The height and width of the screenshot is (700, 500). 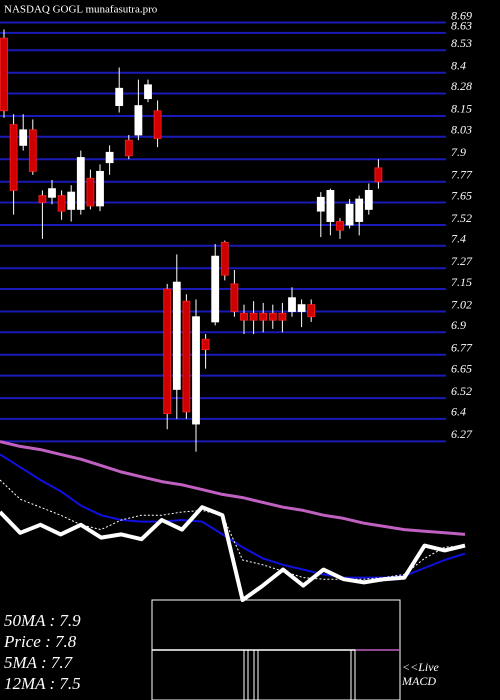 What do you see at coordinates (461, 129) in the screenshot?
I see `y-tick-label: 8.03` at bounding box center [461, 129].